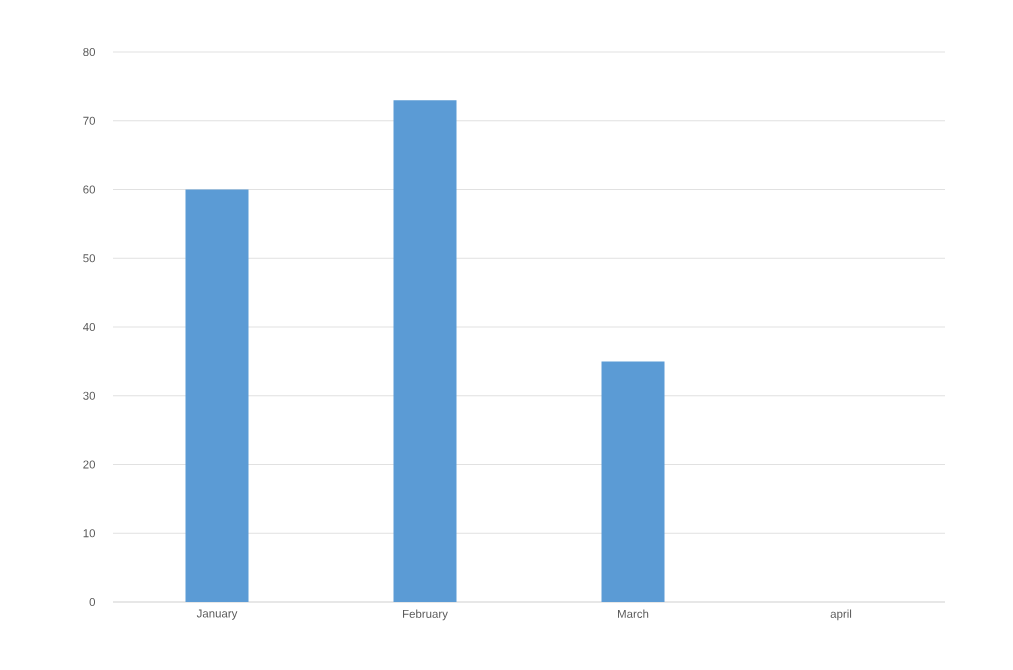 Image resolution: width=1013 pixels, height=670 pixels. I want to click on y-tick-label: 40, so click(89, 327).